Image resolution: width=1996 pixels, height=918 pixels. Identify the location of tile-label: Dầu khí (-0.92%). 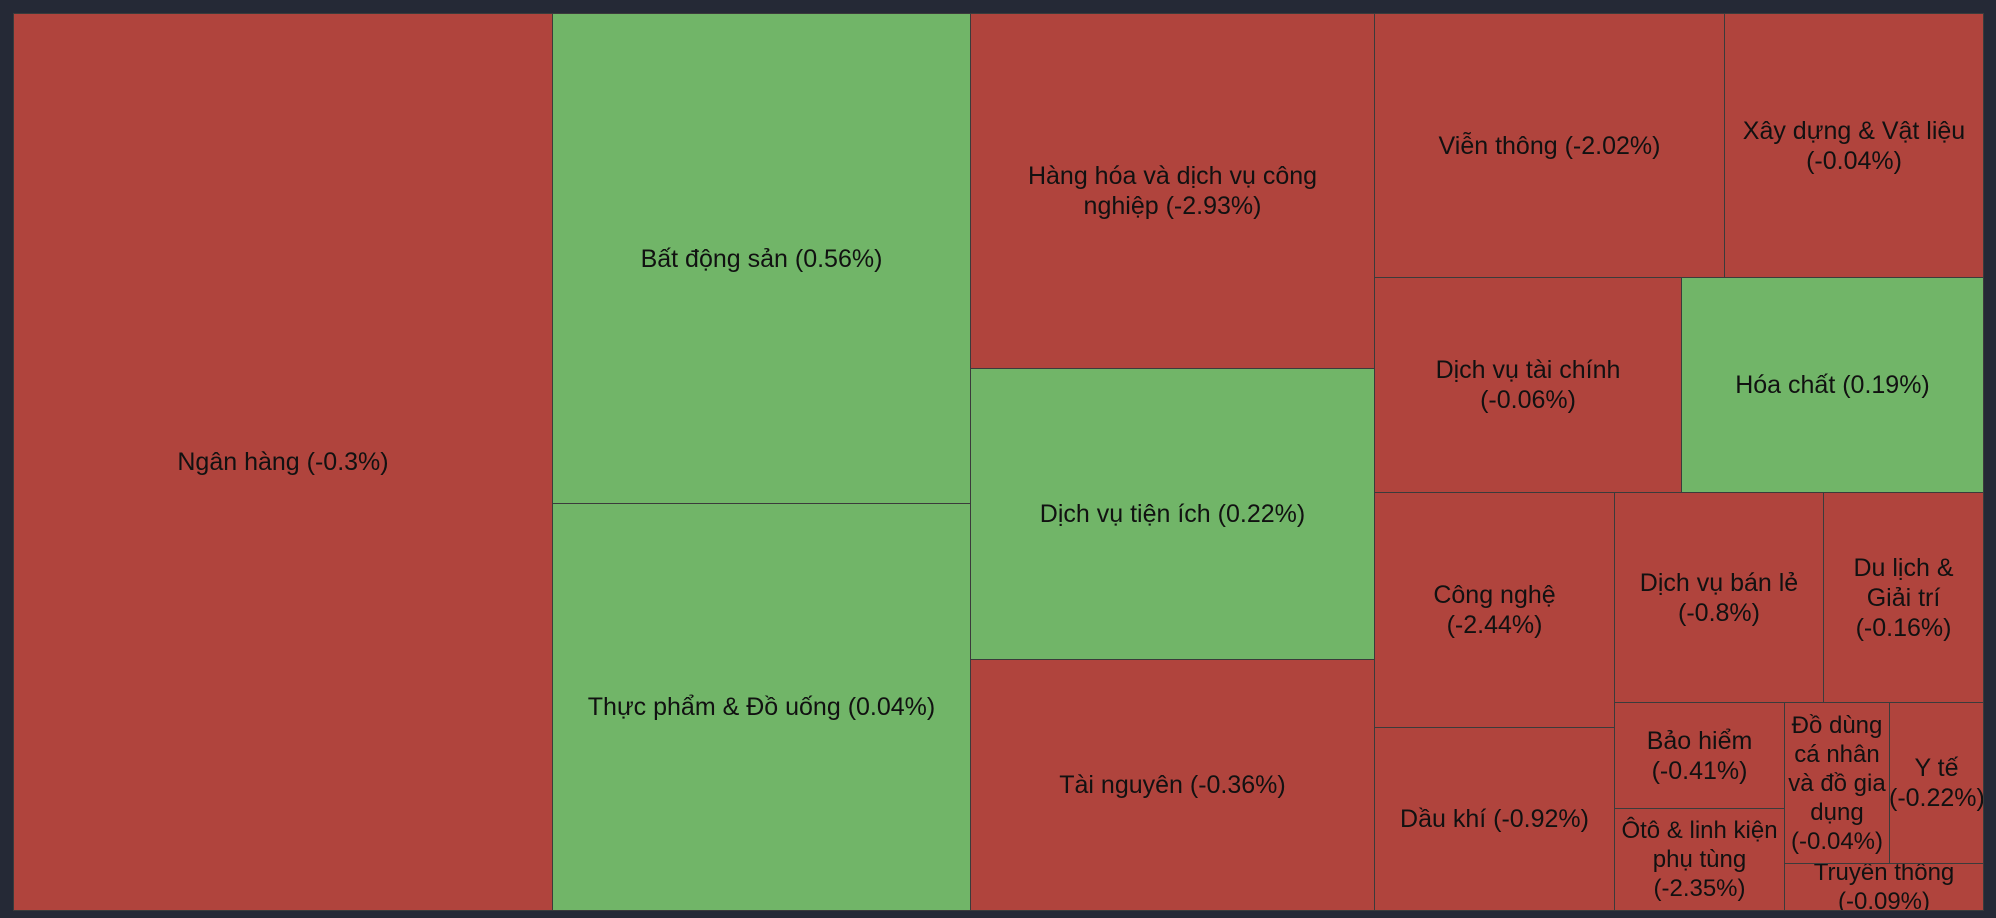
(1494, 819).